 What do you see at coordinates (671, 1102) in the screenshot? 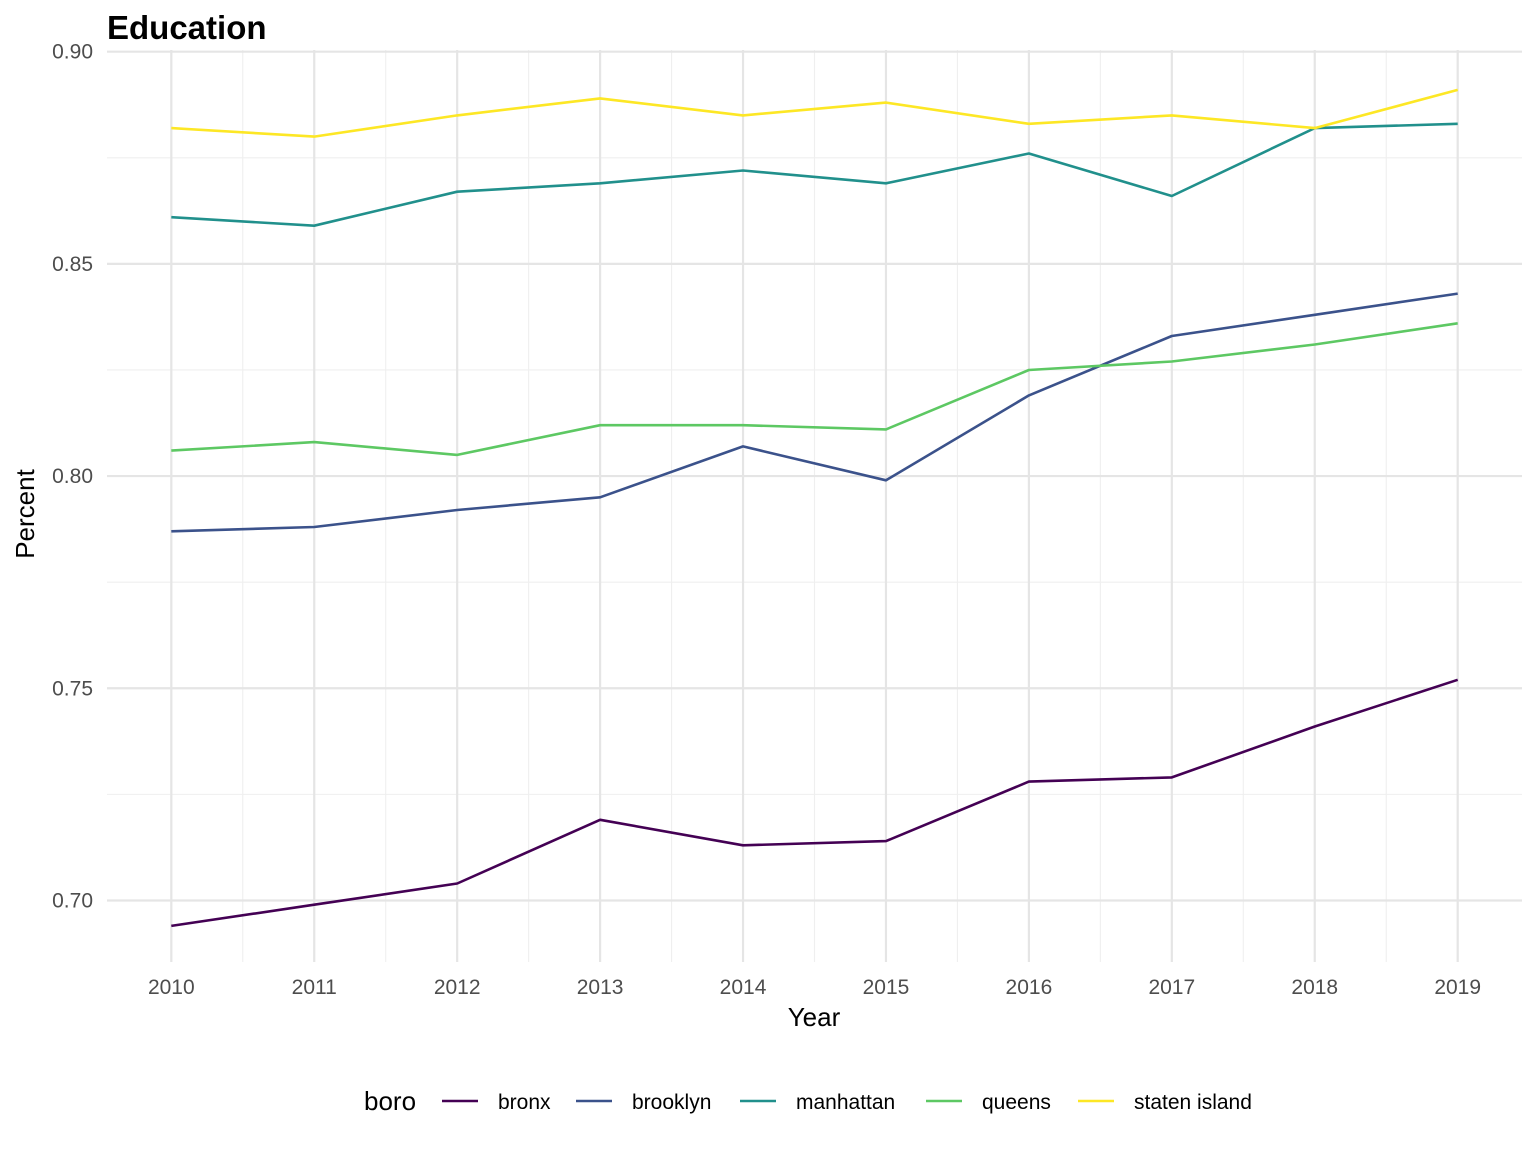
I see `legend-label-brooklyn: brooklyn` at bounding box center [671, 1102].